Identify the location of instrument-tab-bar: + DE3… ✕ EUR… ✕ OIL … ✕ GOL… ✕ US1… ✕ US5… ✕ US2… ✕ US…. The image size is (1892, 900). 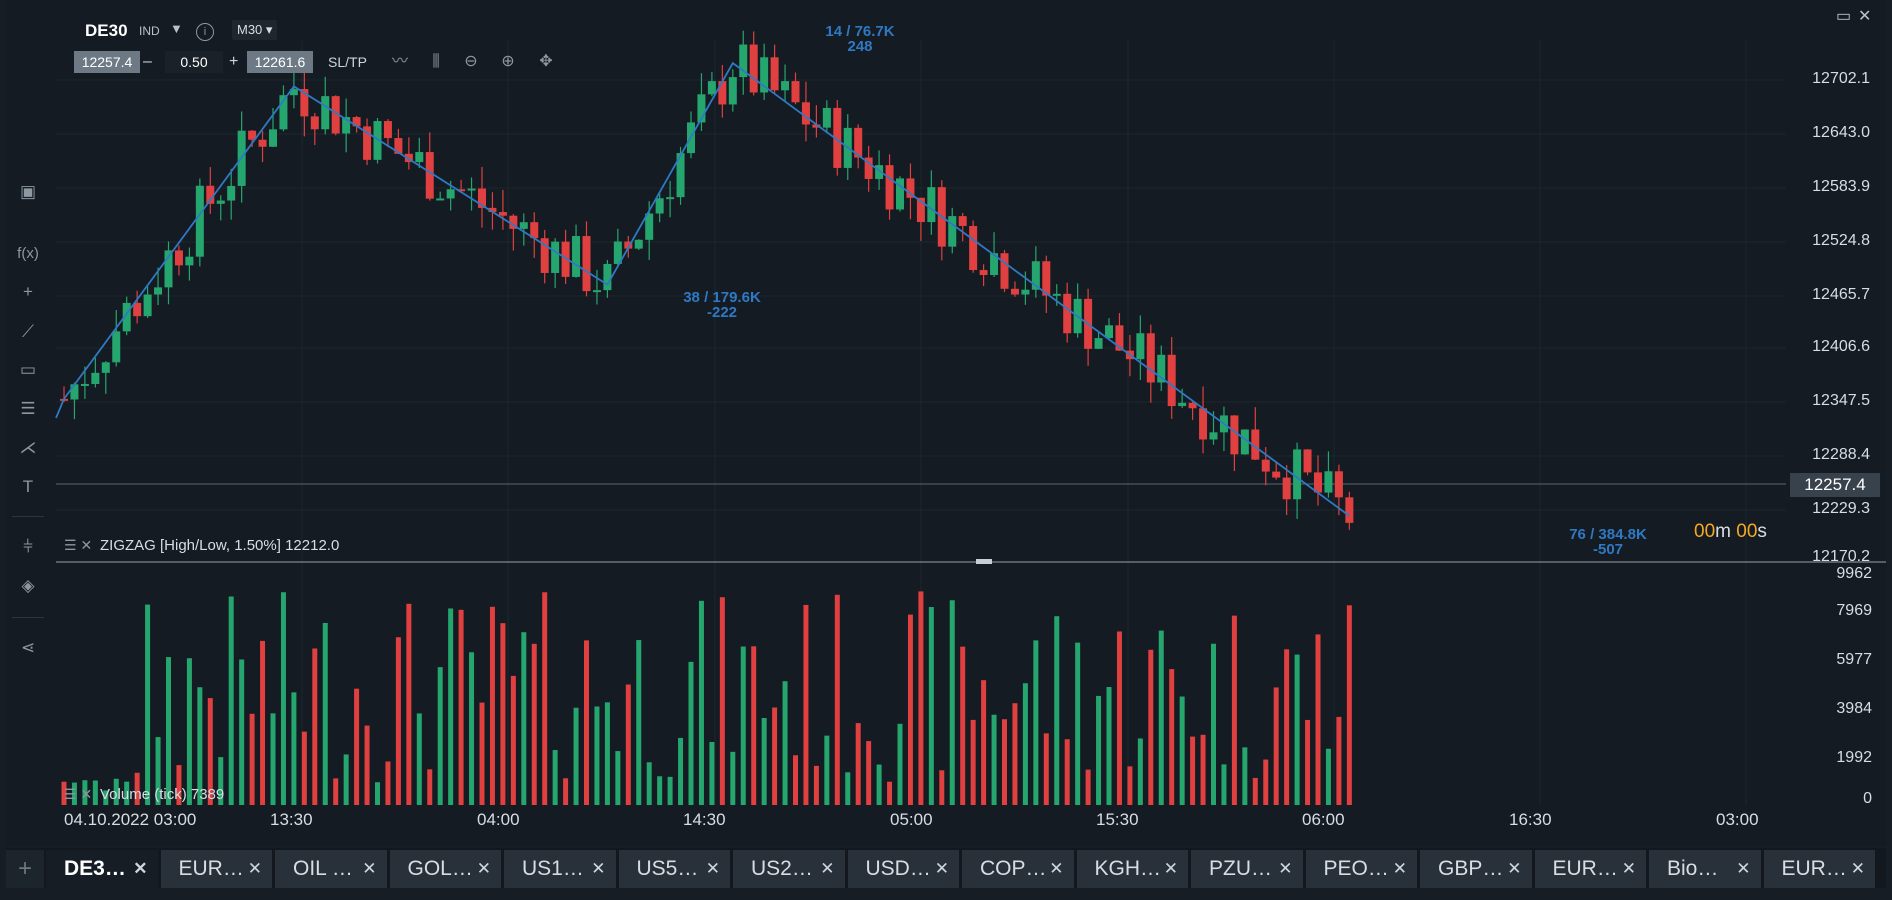
(946, 868).